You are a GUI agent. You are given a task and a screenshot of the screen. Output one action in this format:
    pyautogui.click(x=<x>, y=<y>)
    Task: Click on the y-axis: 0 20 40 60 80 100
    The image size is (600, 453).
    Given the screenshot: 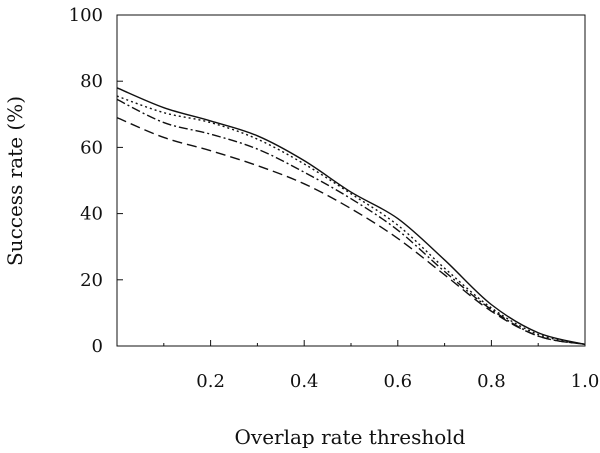 What is the action you would take?
    pyautogui.click(x=96, y=181)
    